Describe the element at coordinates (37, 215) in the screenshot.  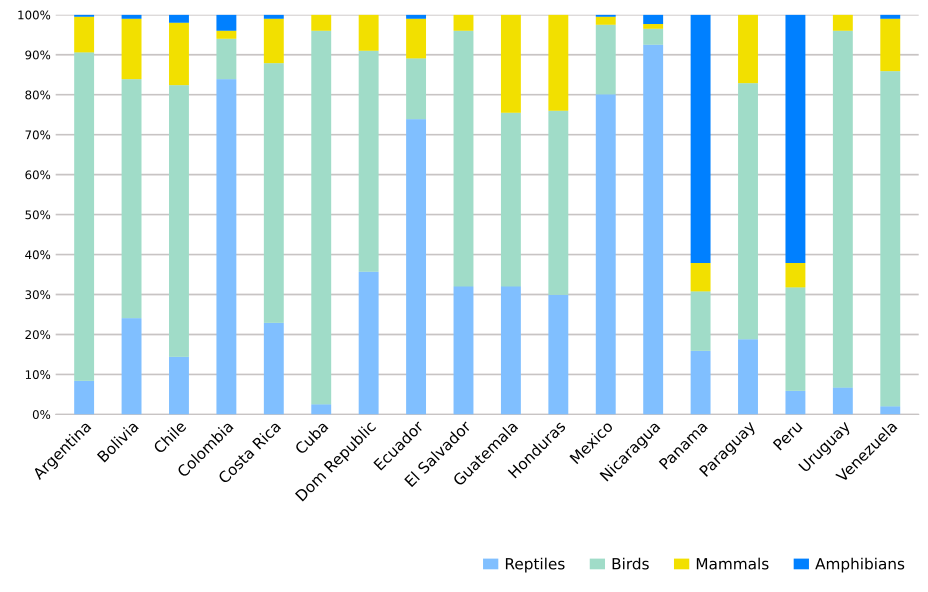
I see `y-tick-label: 50%` at that location.